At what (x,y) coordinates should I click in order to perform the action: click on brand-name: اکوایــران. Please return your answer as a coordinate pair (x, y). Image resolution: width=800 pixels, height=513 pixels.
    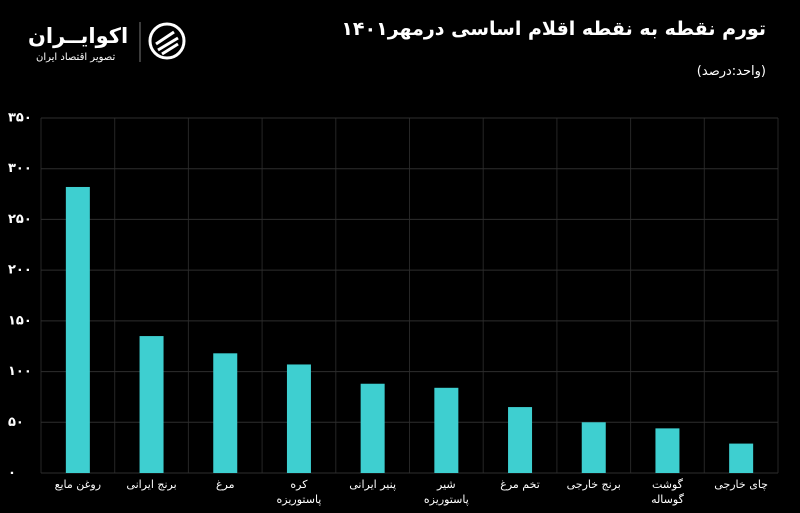
    Looking at the image, I should click on (78, 36).